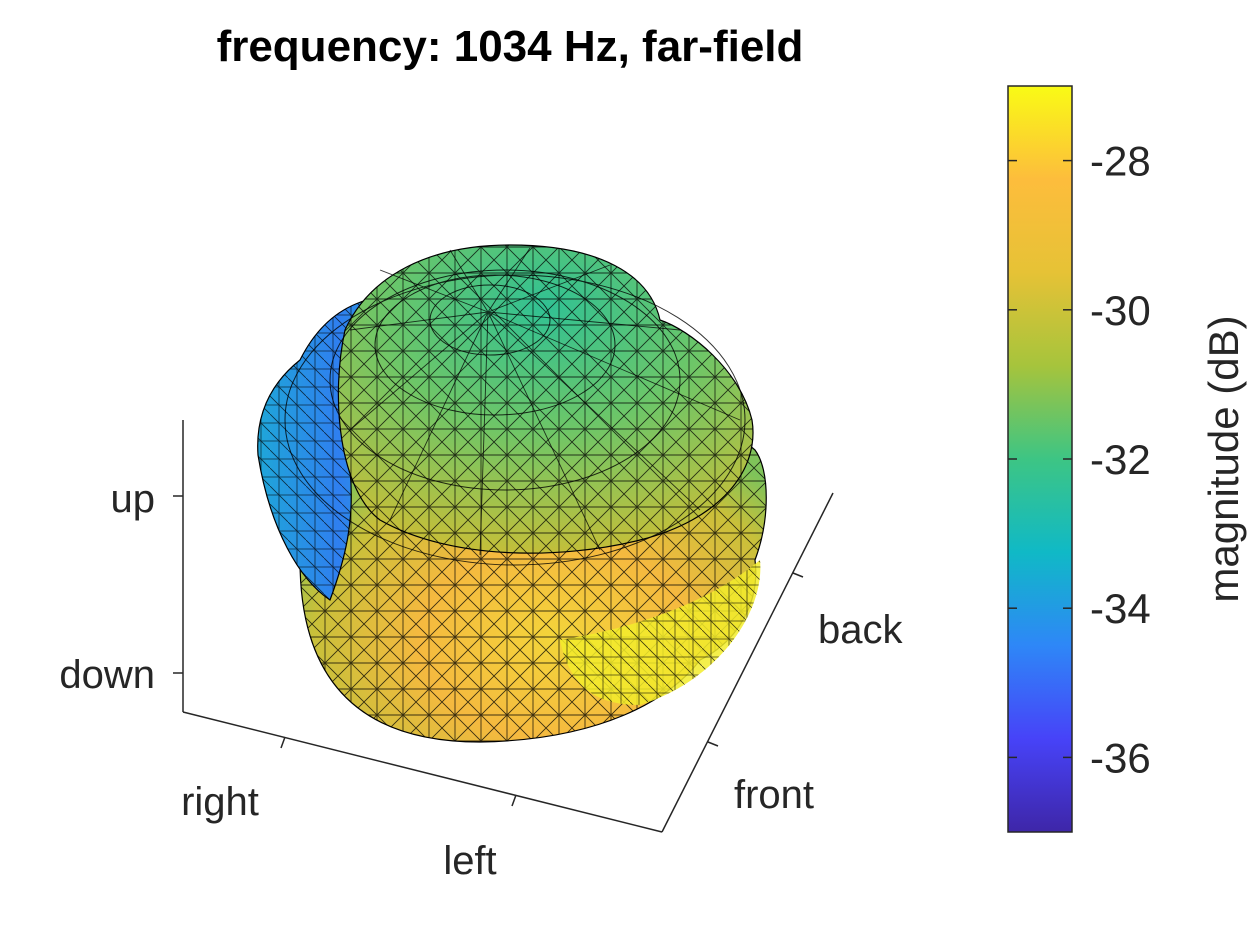 The width and height of the screenshot is (1250, 938). Describe the element at coordinates (798, 575) in the screenshot. I see `y-tick-back` at that location.